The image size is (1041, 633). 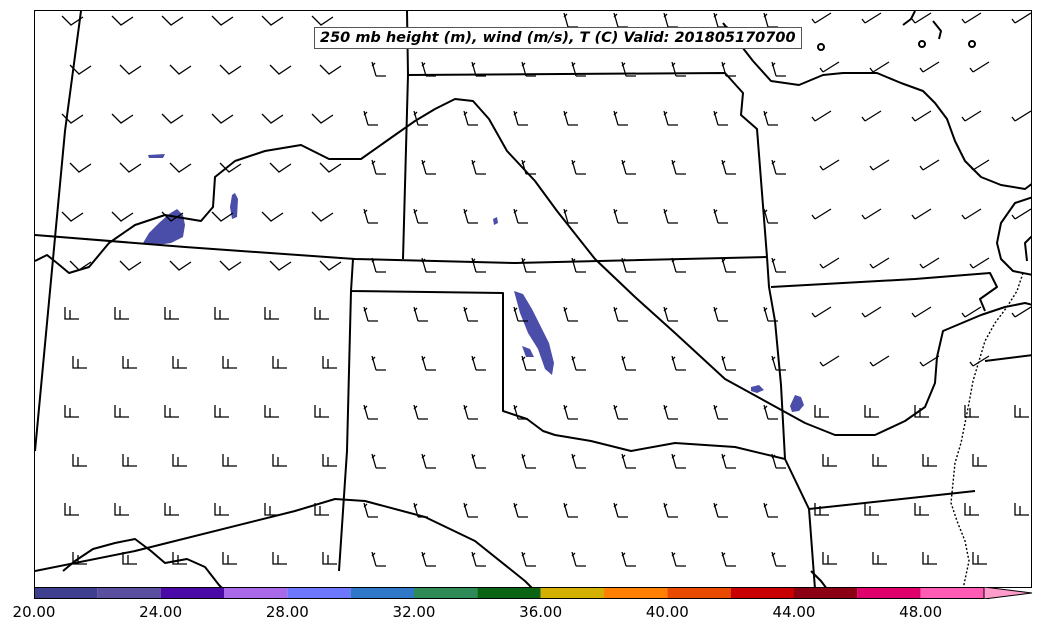 What do you see at coordinates (921, 612) in the screenshot?
I see `colorbar-tick-label: 48.00` at bounding box center [921, 612].